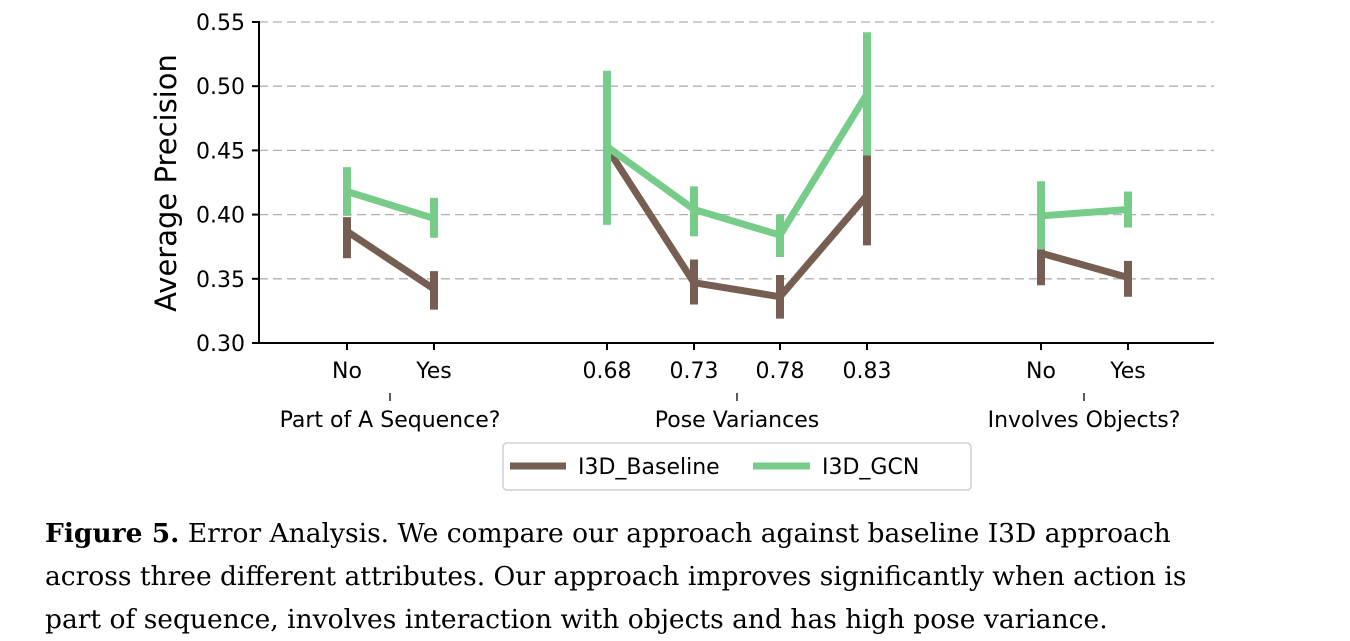 The height and width of the screenshot is (641, 1350). I want to click on group-label: Pose Variances, so click(737, 420).